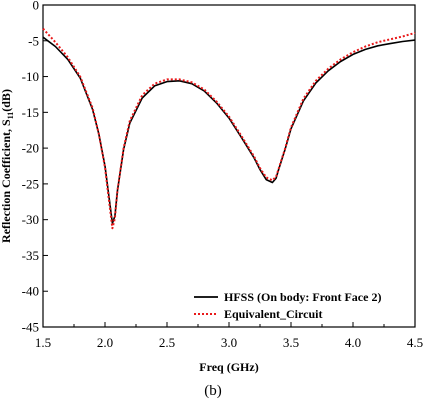 This screenshot has width=423, height=404. Describe the element at coordinates (415, 342) in the screenshot. I see `x-tick-label: 4.5` at that location.